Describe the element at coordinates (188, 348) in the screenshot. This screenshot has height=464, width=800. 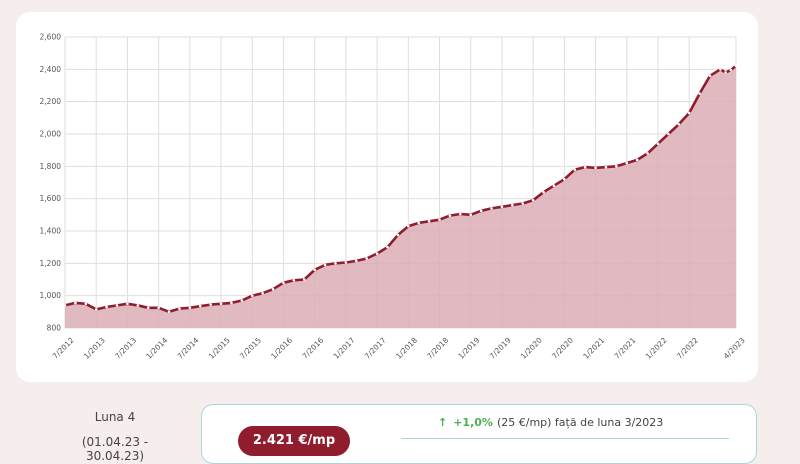
I see `x-tick-label: 7/2014` at that location.